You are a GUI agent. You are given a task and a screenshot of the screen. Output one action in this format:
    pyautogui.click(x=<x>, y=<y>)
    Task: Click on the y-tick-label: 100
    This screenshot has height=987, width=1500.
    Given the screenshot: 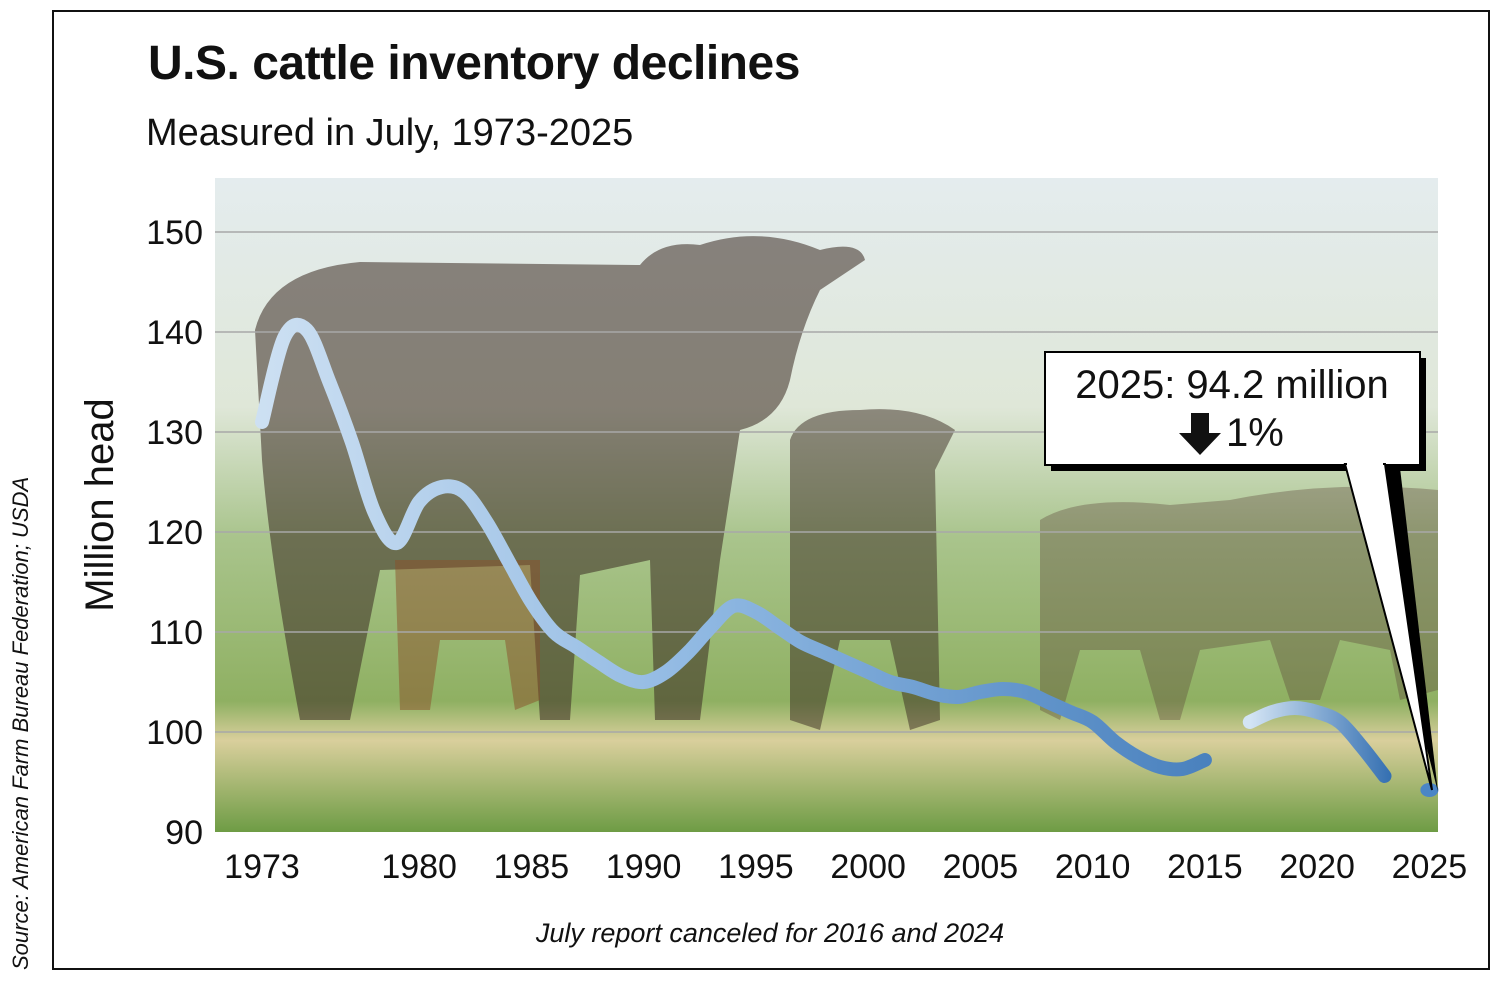 What is the action you would take?
    pyautogui.click(x=174, y=733)
    